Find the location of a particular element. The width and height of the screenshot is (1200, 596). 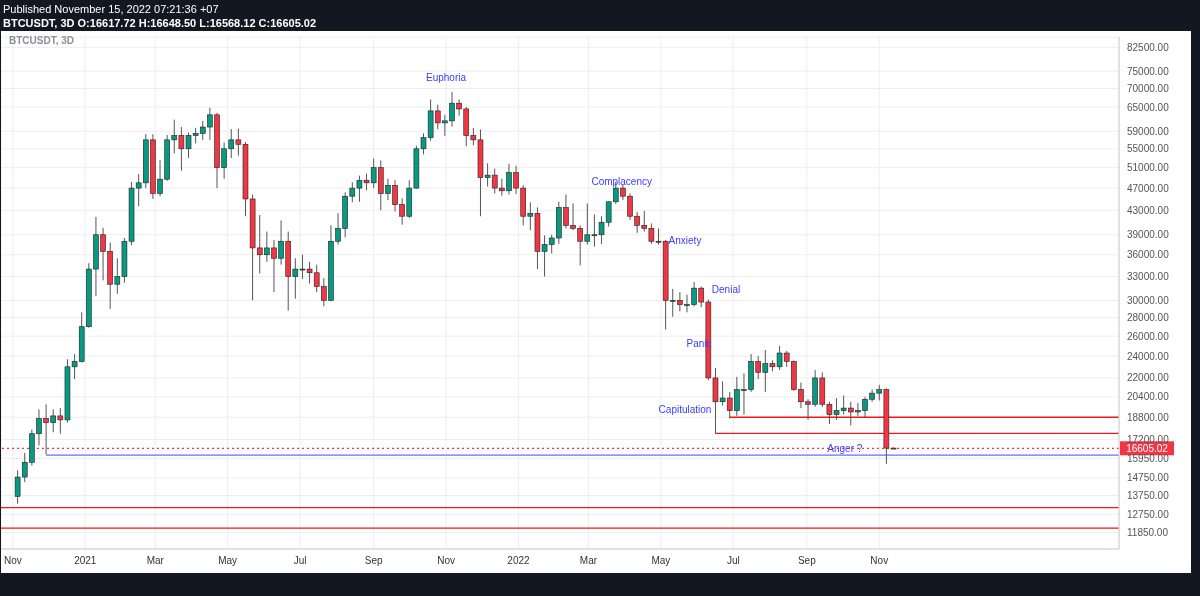

annotation: Anxiety is located at coordinates (685, 240).